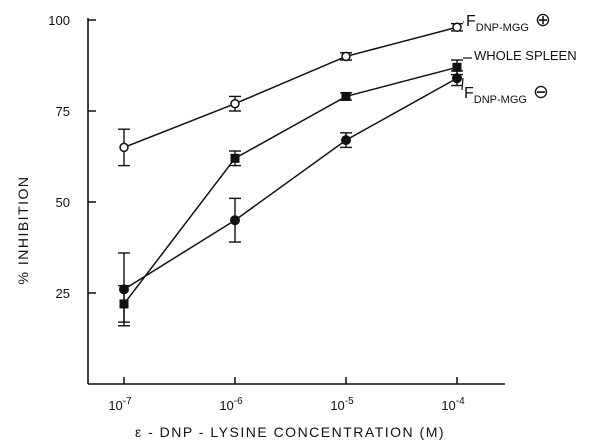 Image resolution: width=615 pixels, height=446 pixels. I want to click on y-axis: 25 50 75 100 % INHIBITION, so click(55, 198).